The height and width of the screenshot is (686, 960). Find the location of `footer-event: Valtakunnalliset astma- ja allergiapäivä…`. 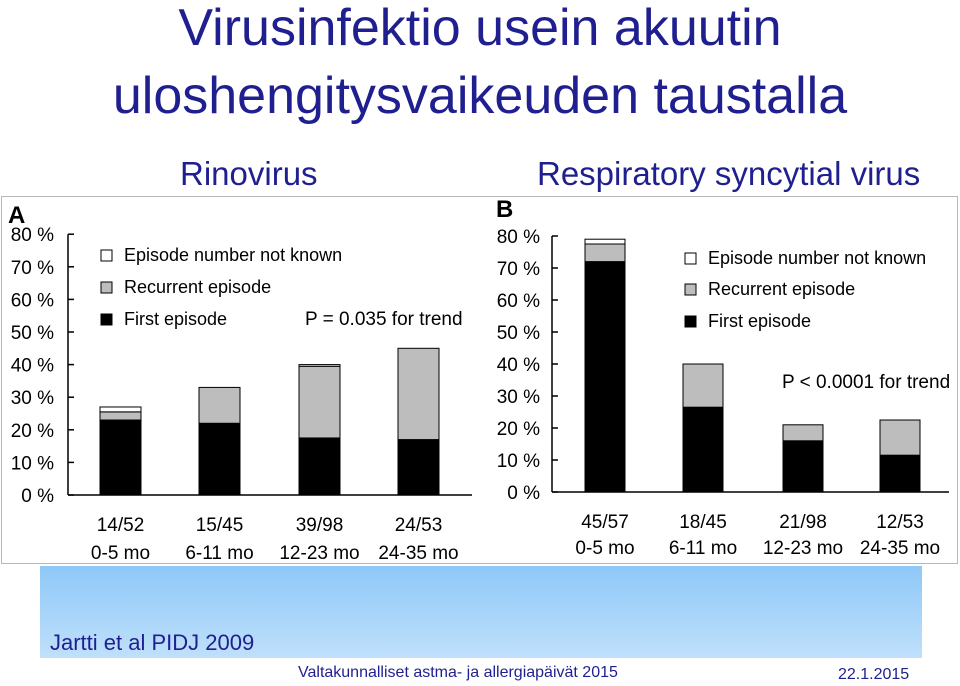

footer-event: Valtakunnalliset astma- ja allergiapäivä… is located at coordinates (458, 672).